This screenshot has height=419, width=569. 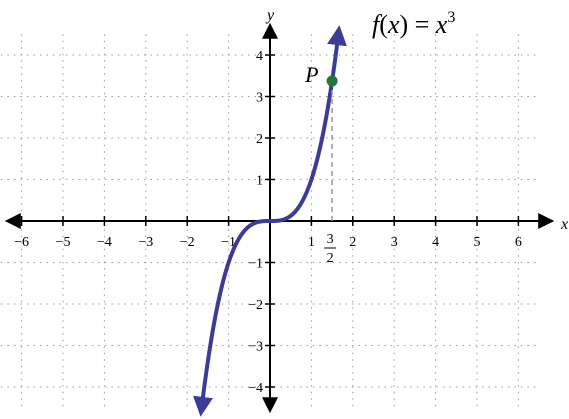 I want to click on x-tick-label: −4, so click(x=104, y=242).